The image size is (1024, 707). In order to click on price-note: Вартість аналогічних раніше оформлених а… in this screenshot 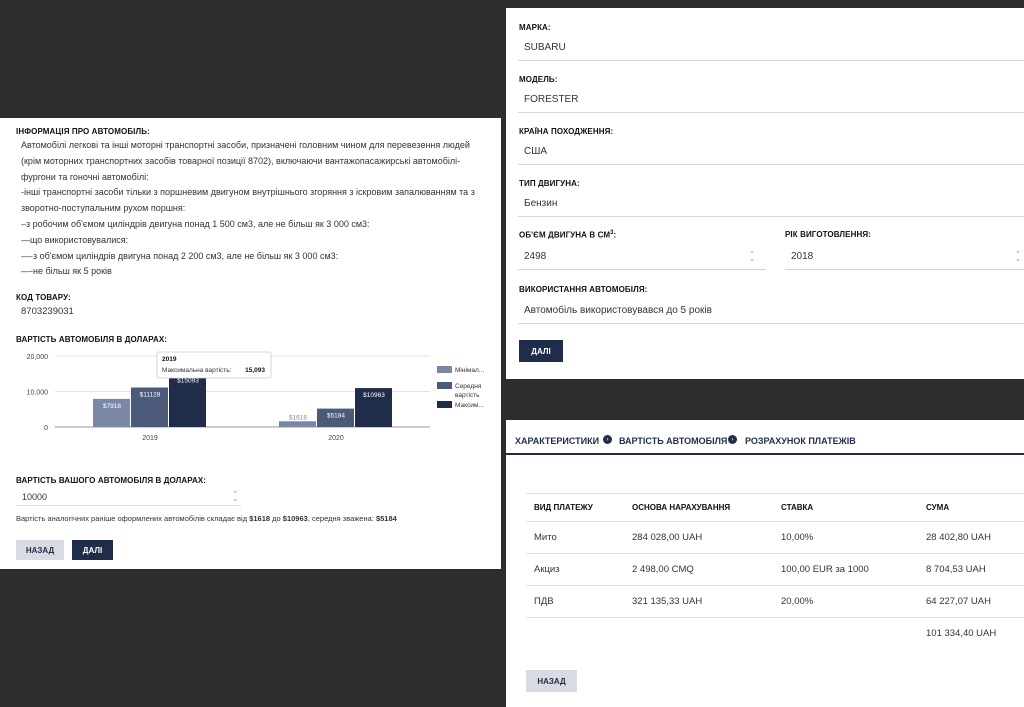, I will do `click(206, 518)`.